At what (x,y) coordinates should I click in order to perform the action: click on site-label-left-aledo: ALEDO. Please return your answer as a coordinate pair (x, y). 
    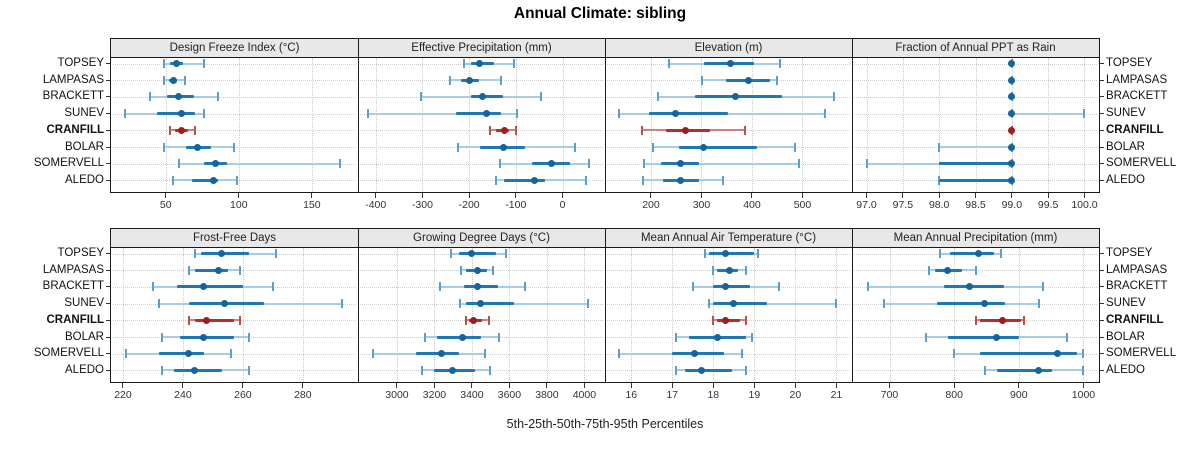
    Looking at the image, I should click on (84, 369).